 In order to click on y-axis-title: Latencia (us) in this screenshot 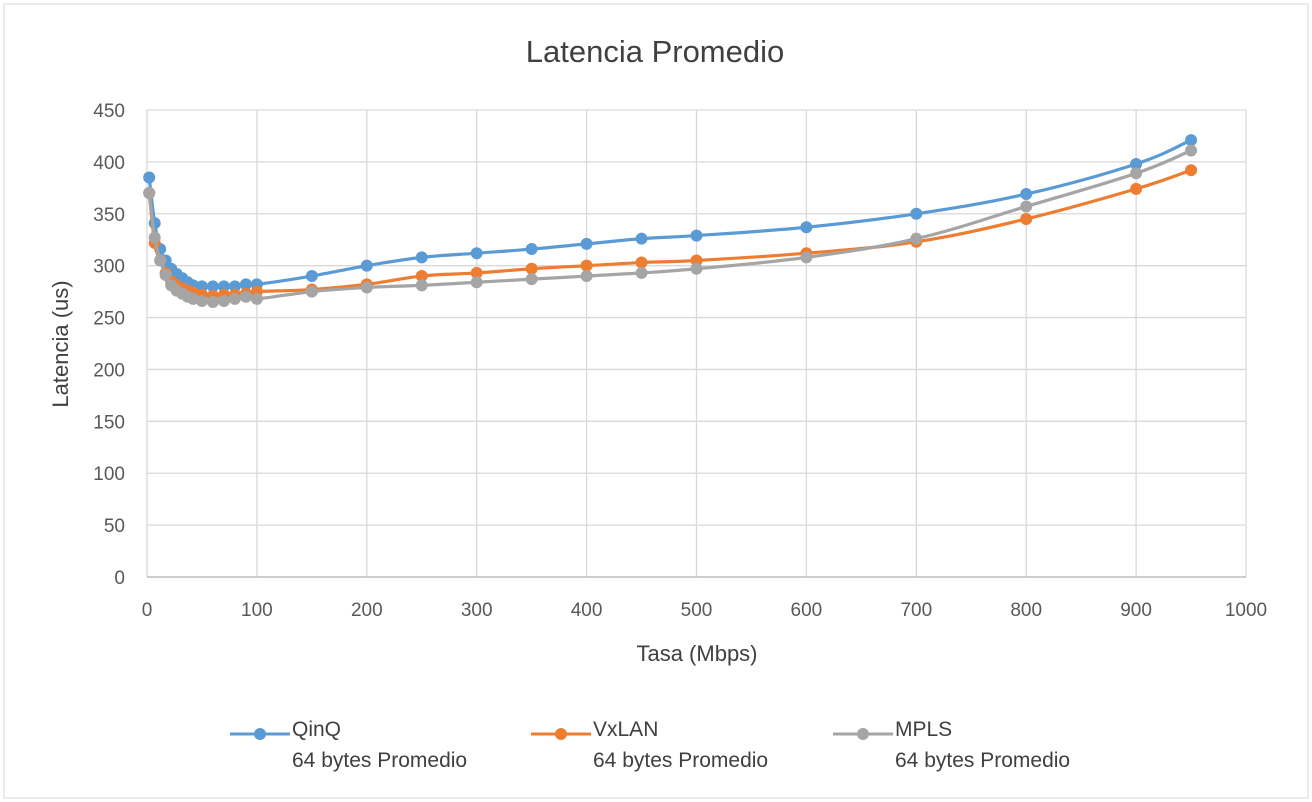, I will do `click(60, 343)`.